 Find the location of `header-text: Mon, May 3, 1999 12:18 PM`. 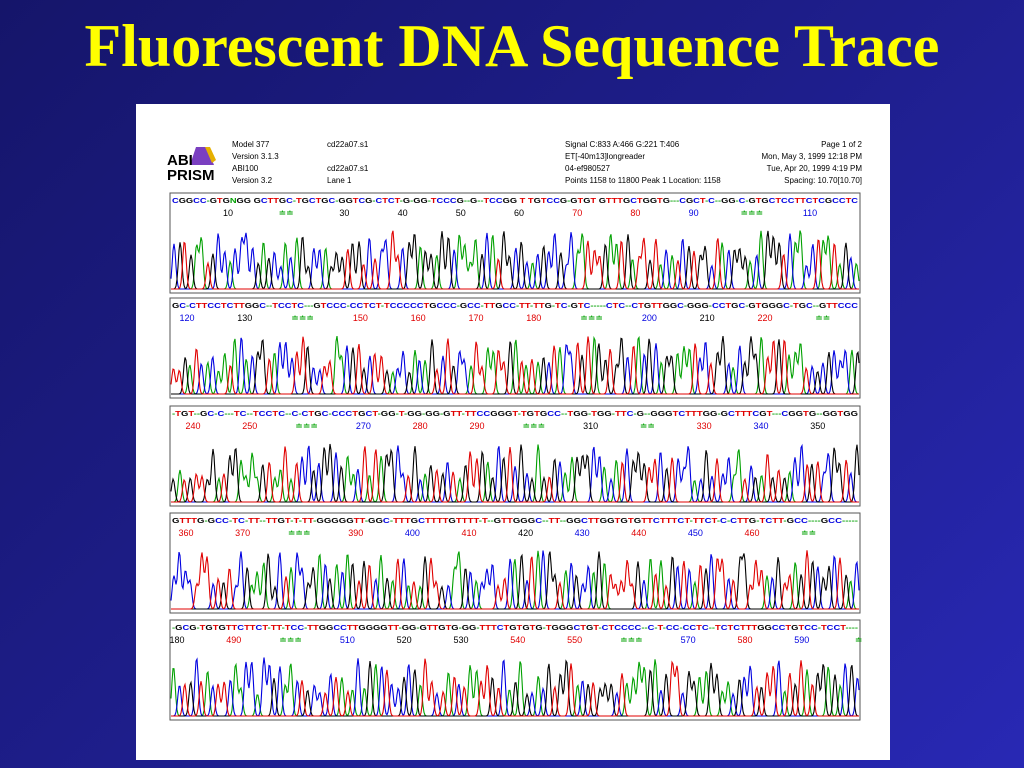

header-text: Mon, May 3, 1999 12:18 PM is located at coordinates (812, 156).